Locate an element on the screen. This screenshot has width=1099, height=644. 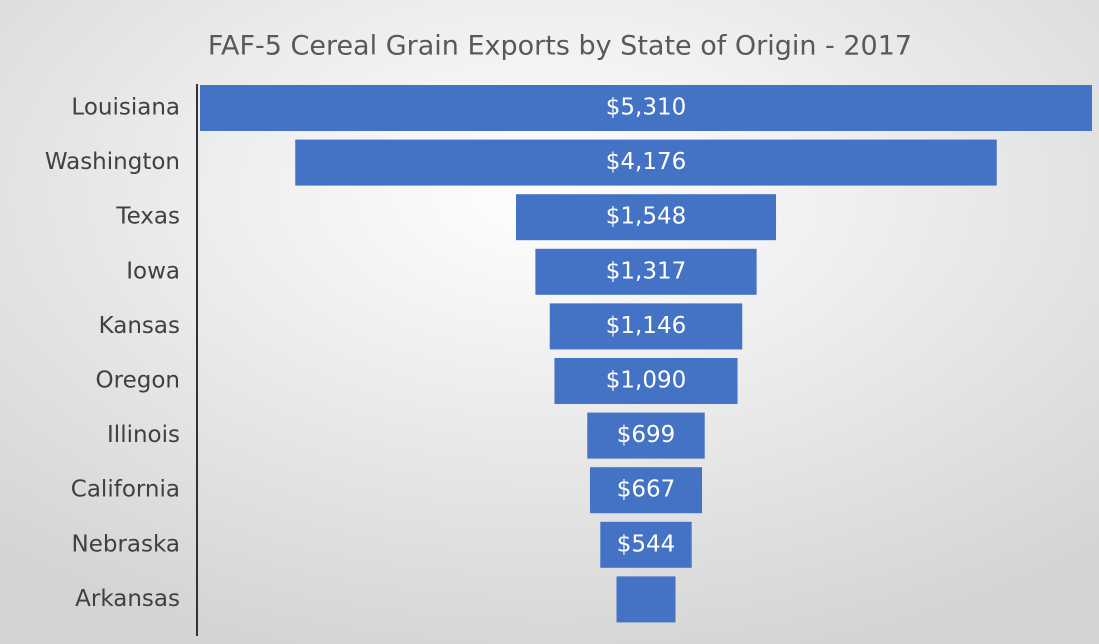
category-label: Arkansas is located at coordinates (127, 599).